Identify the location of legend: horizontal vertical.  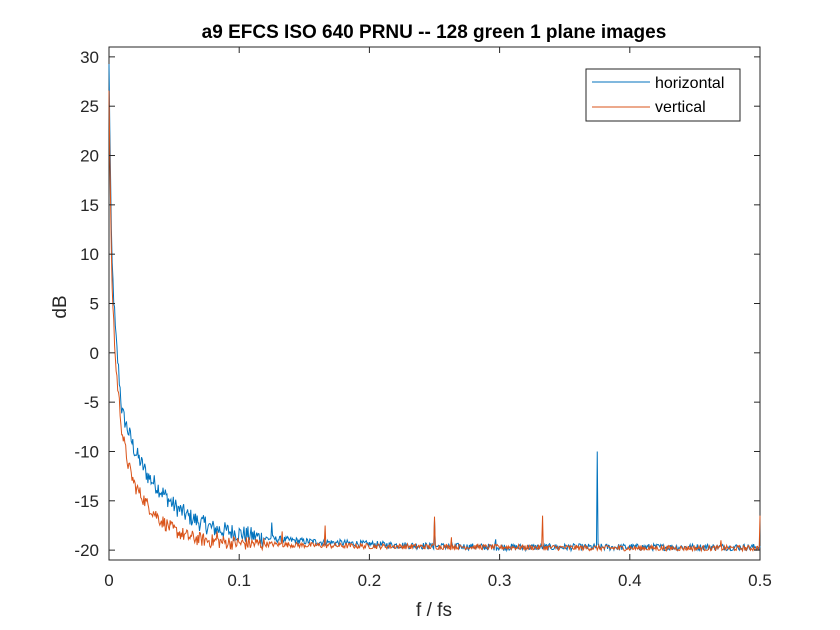
(663, 95).